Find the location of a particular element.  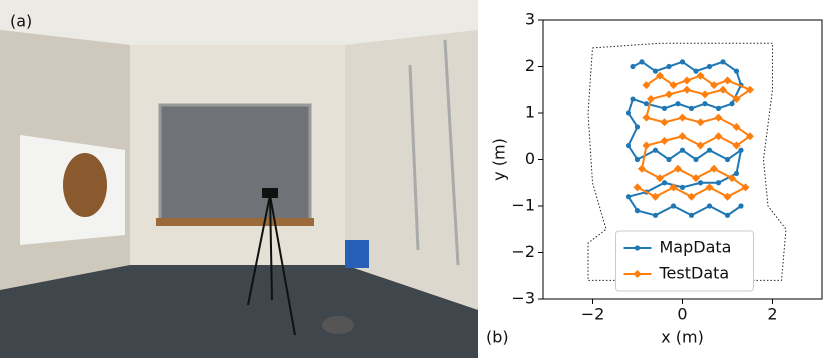

y-tick-label: 3 is located at coordinates (530, 19).